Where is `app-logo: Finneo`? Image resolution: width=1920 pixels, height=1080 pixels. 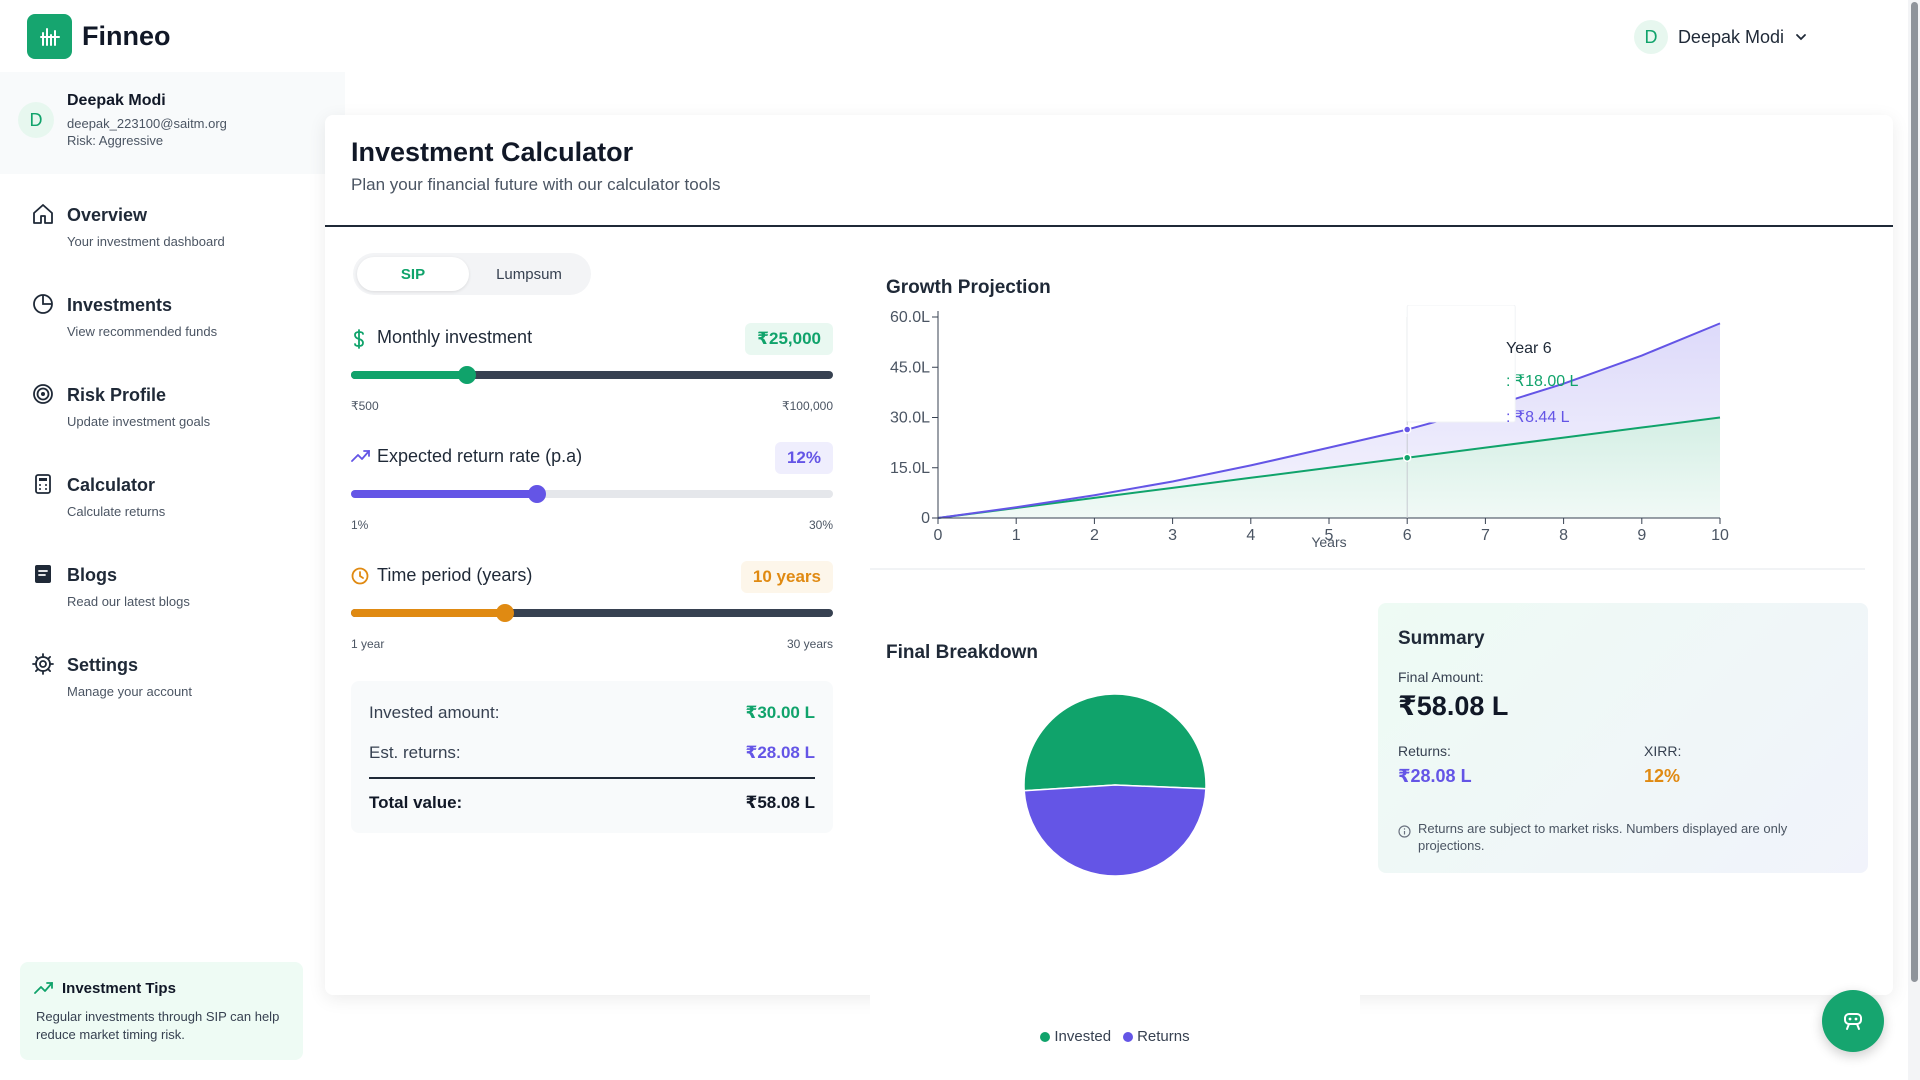 app-logo: Finneo is located at coordinates (99, 36).